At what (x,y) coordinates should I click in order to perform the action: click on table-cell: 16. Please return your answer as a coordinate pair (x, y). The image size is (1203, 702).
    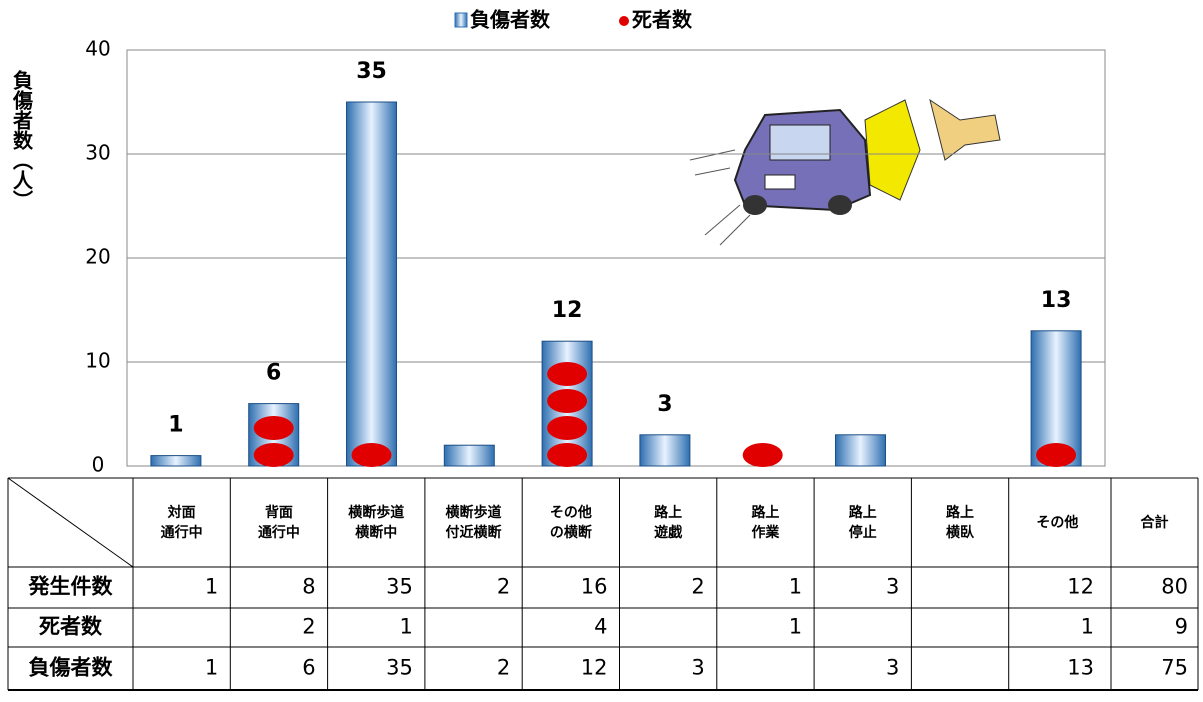
    Looking at the image, I should click on (594, 587).